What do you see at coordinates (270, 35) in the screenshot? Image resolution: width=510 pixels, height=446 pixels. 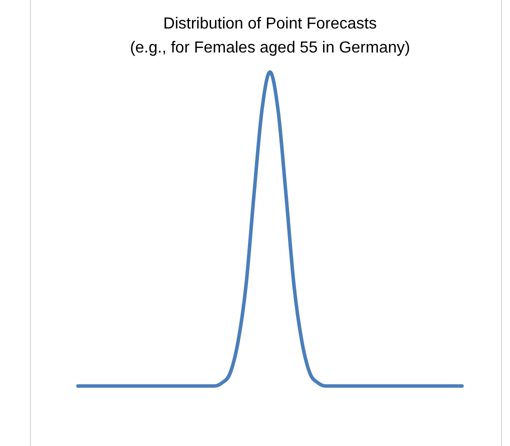 I see `chart-title: Distribution of Point Forecasts (e.g., for Females aged 55 in Germany)` at bounding box center [270, 35].